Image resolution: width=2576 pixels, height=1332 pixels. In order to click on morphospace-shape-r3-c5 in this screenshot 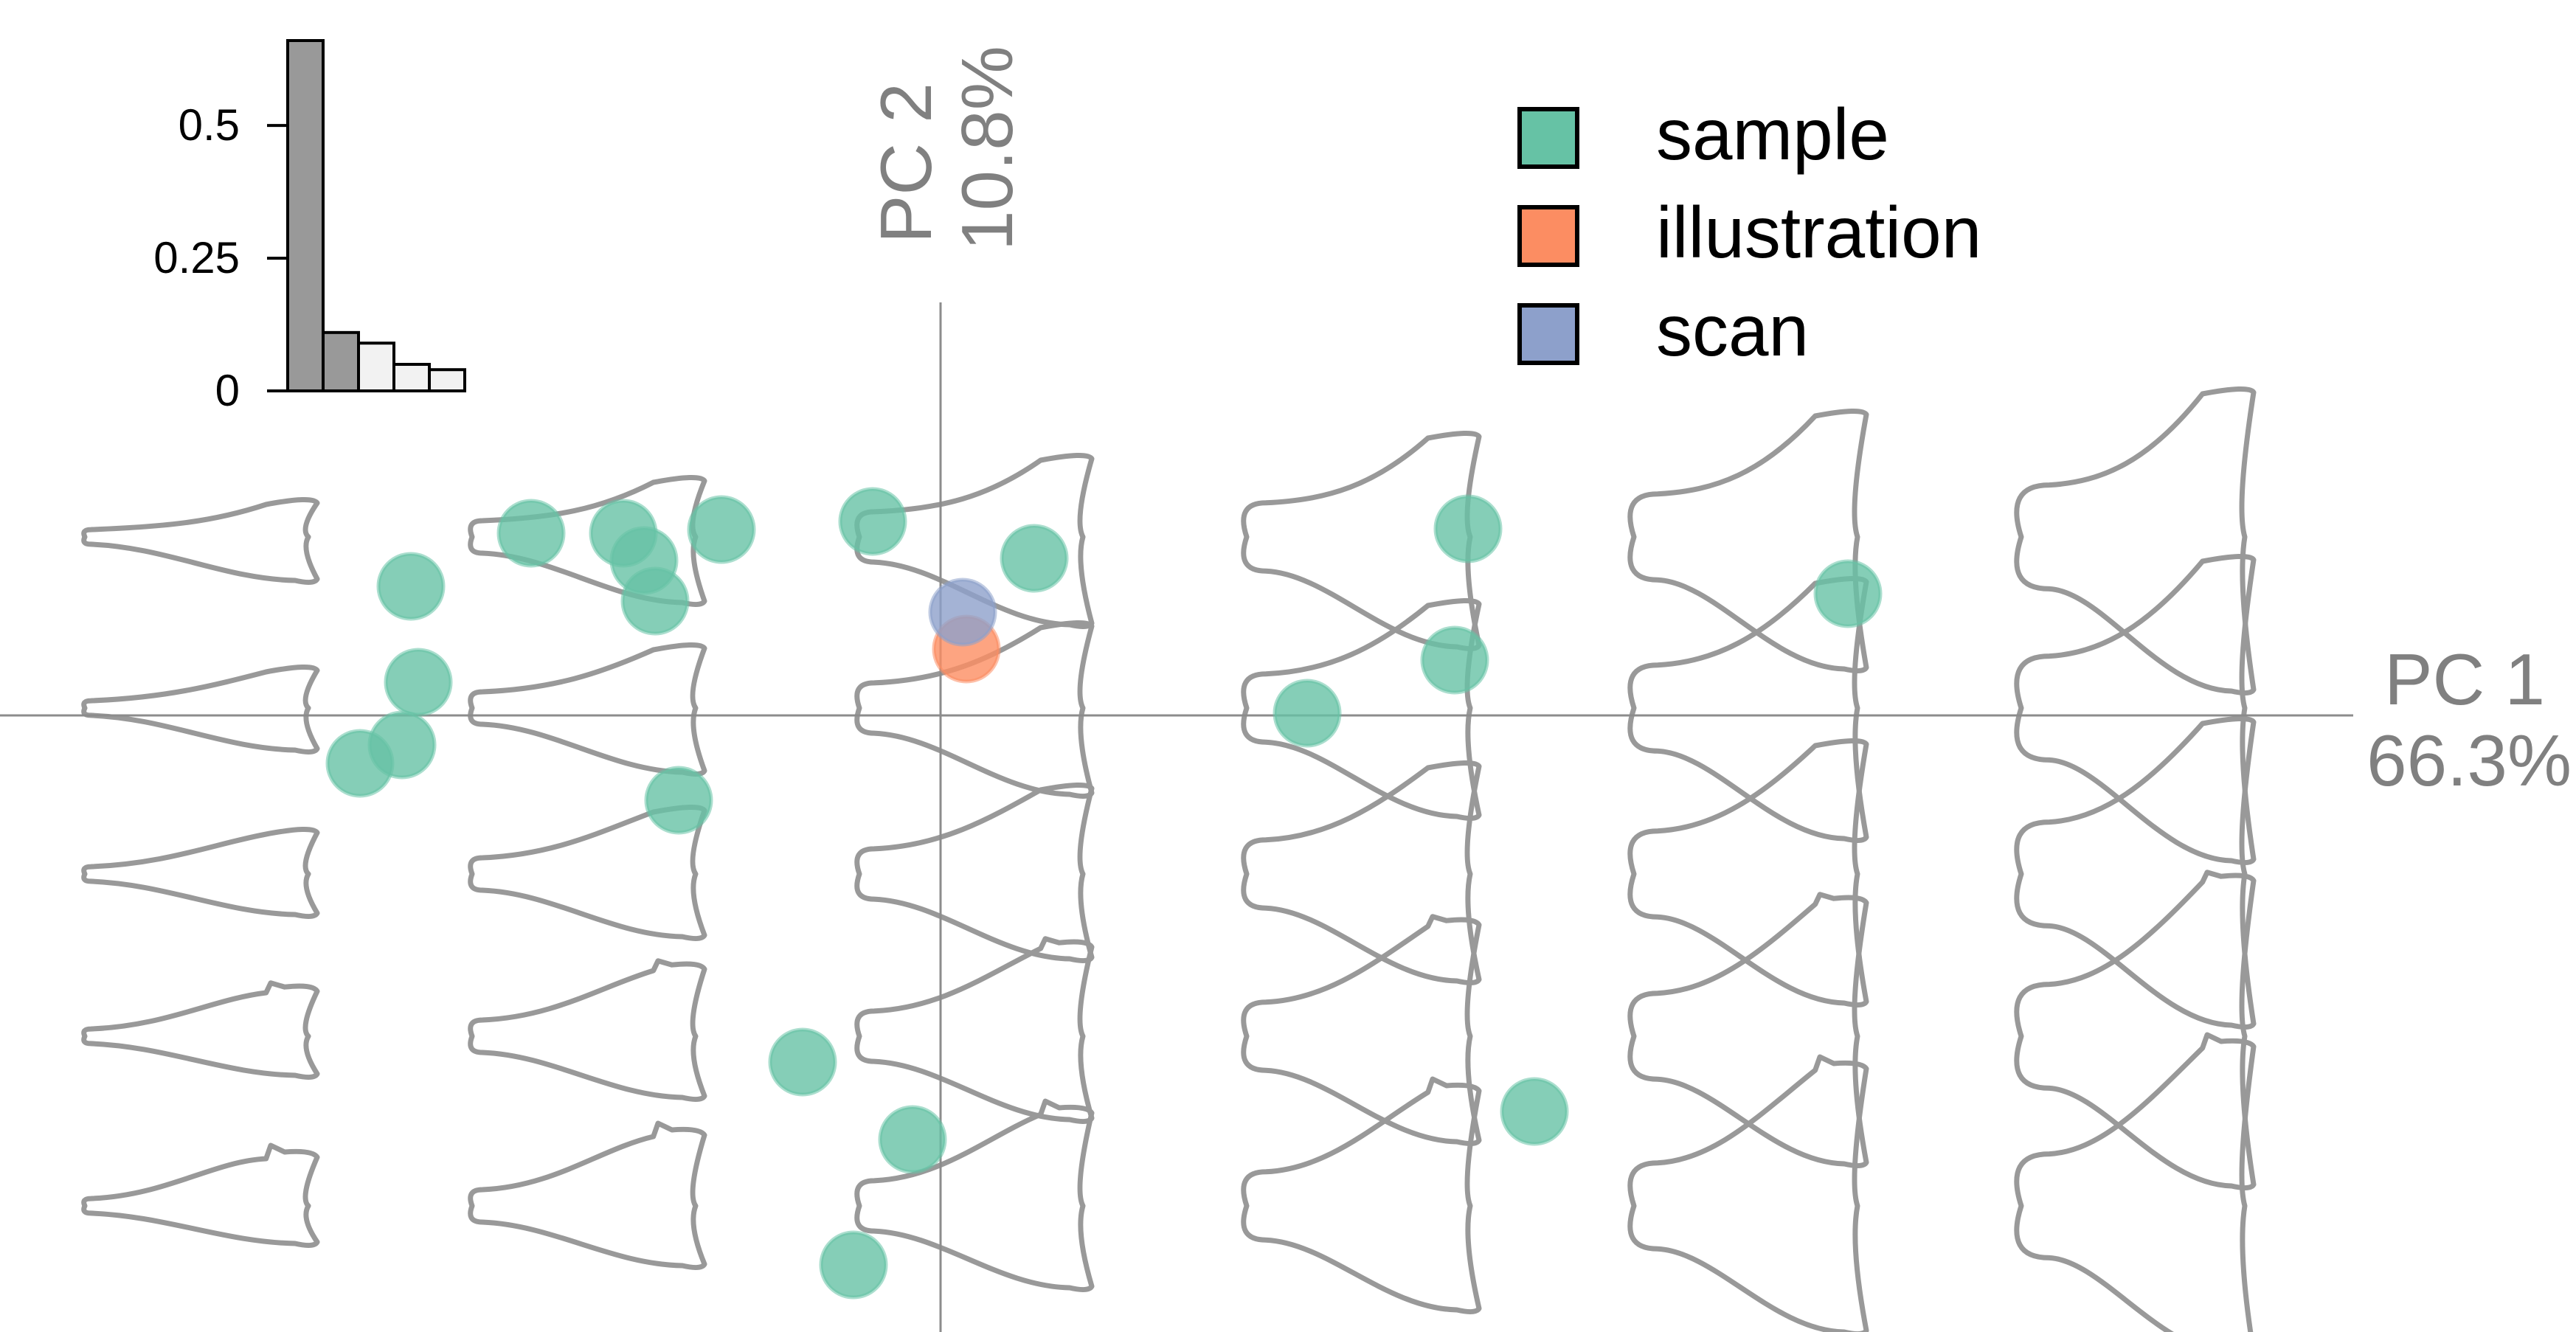, I will do `click(1748, 873)`.